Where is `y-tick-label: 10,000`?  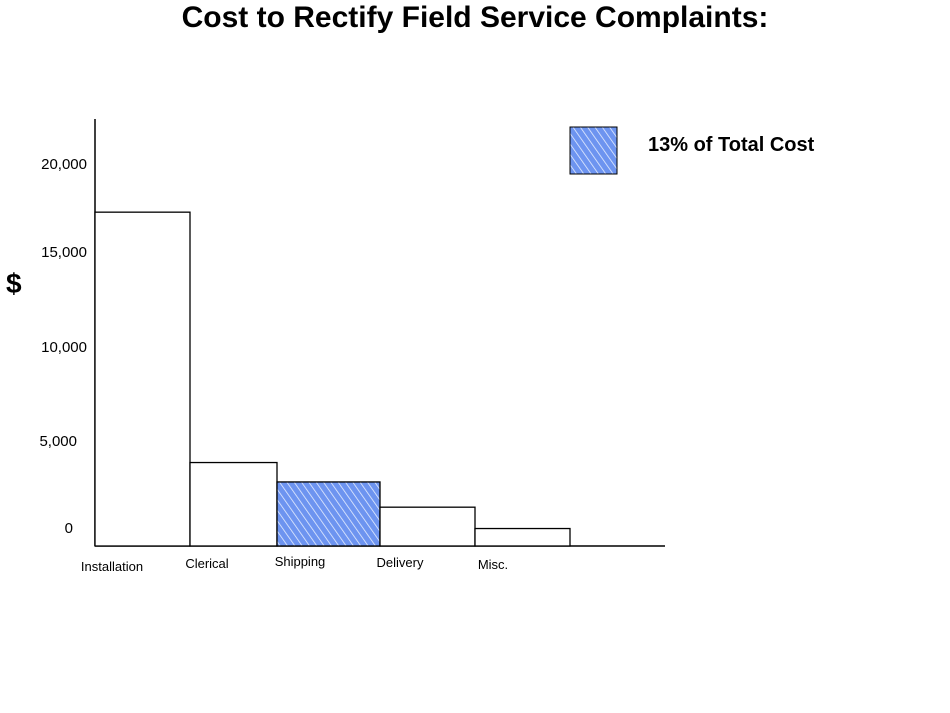 y-tick-label: 10,000 is located at coordinates (64, 347).